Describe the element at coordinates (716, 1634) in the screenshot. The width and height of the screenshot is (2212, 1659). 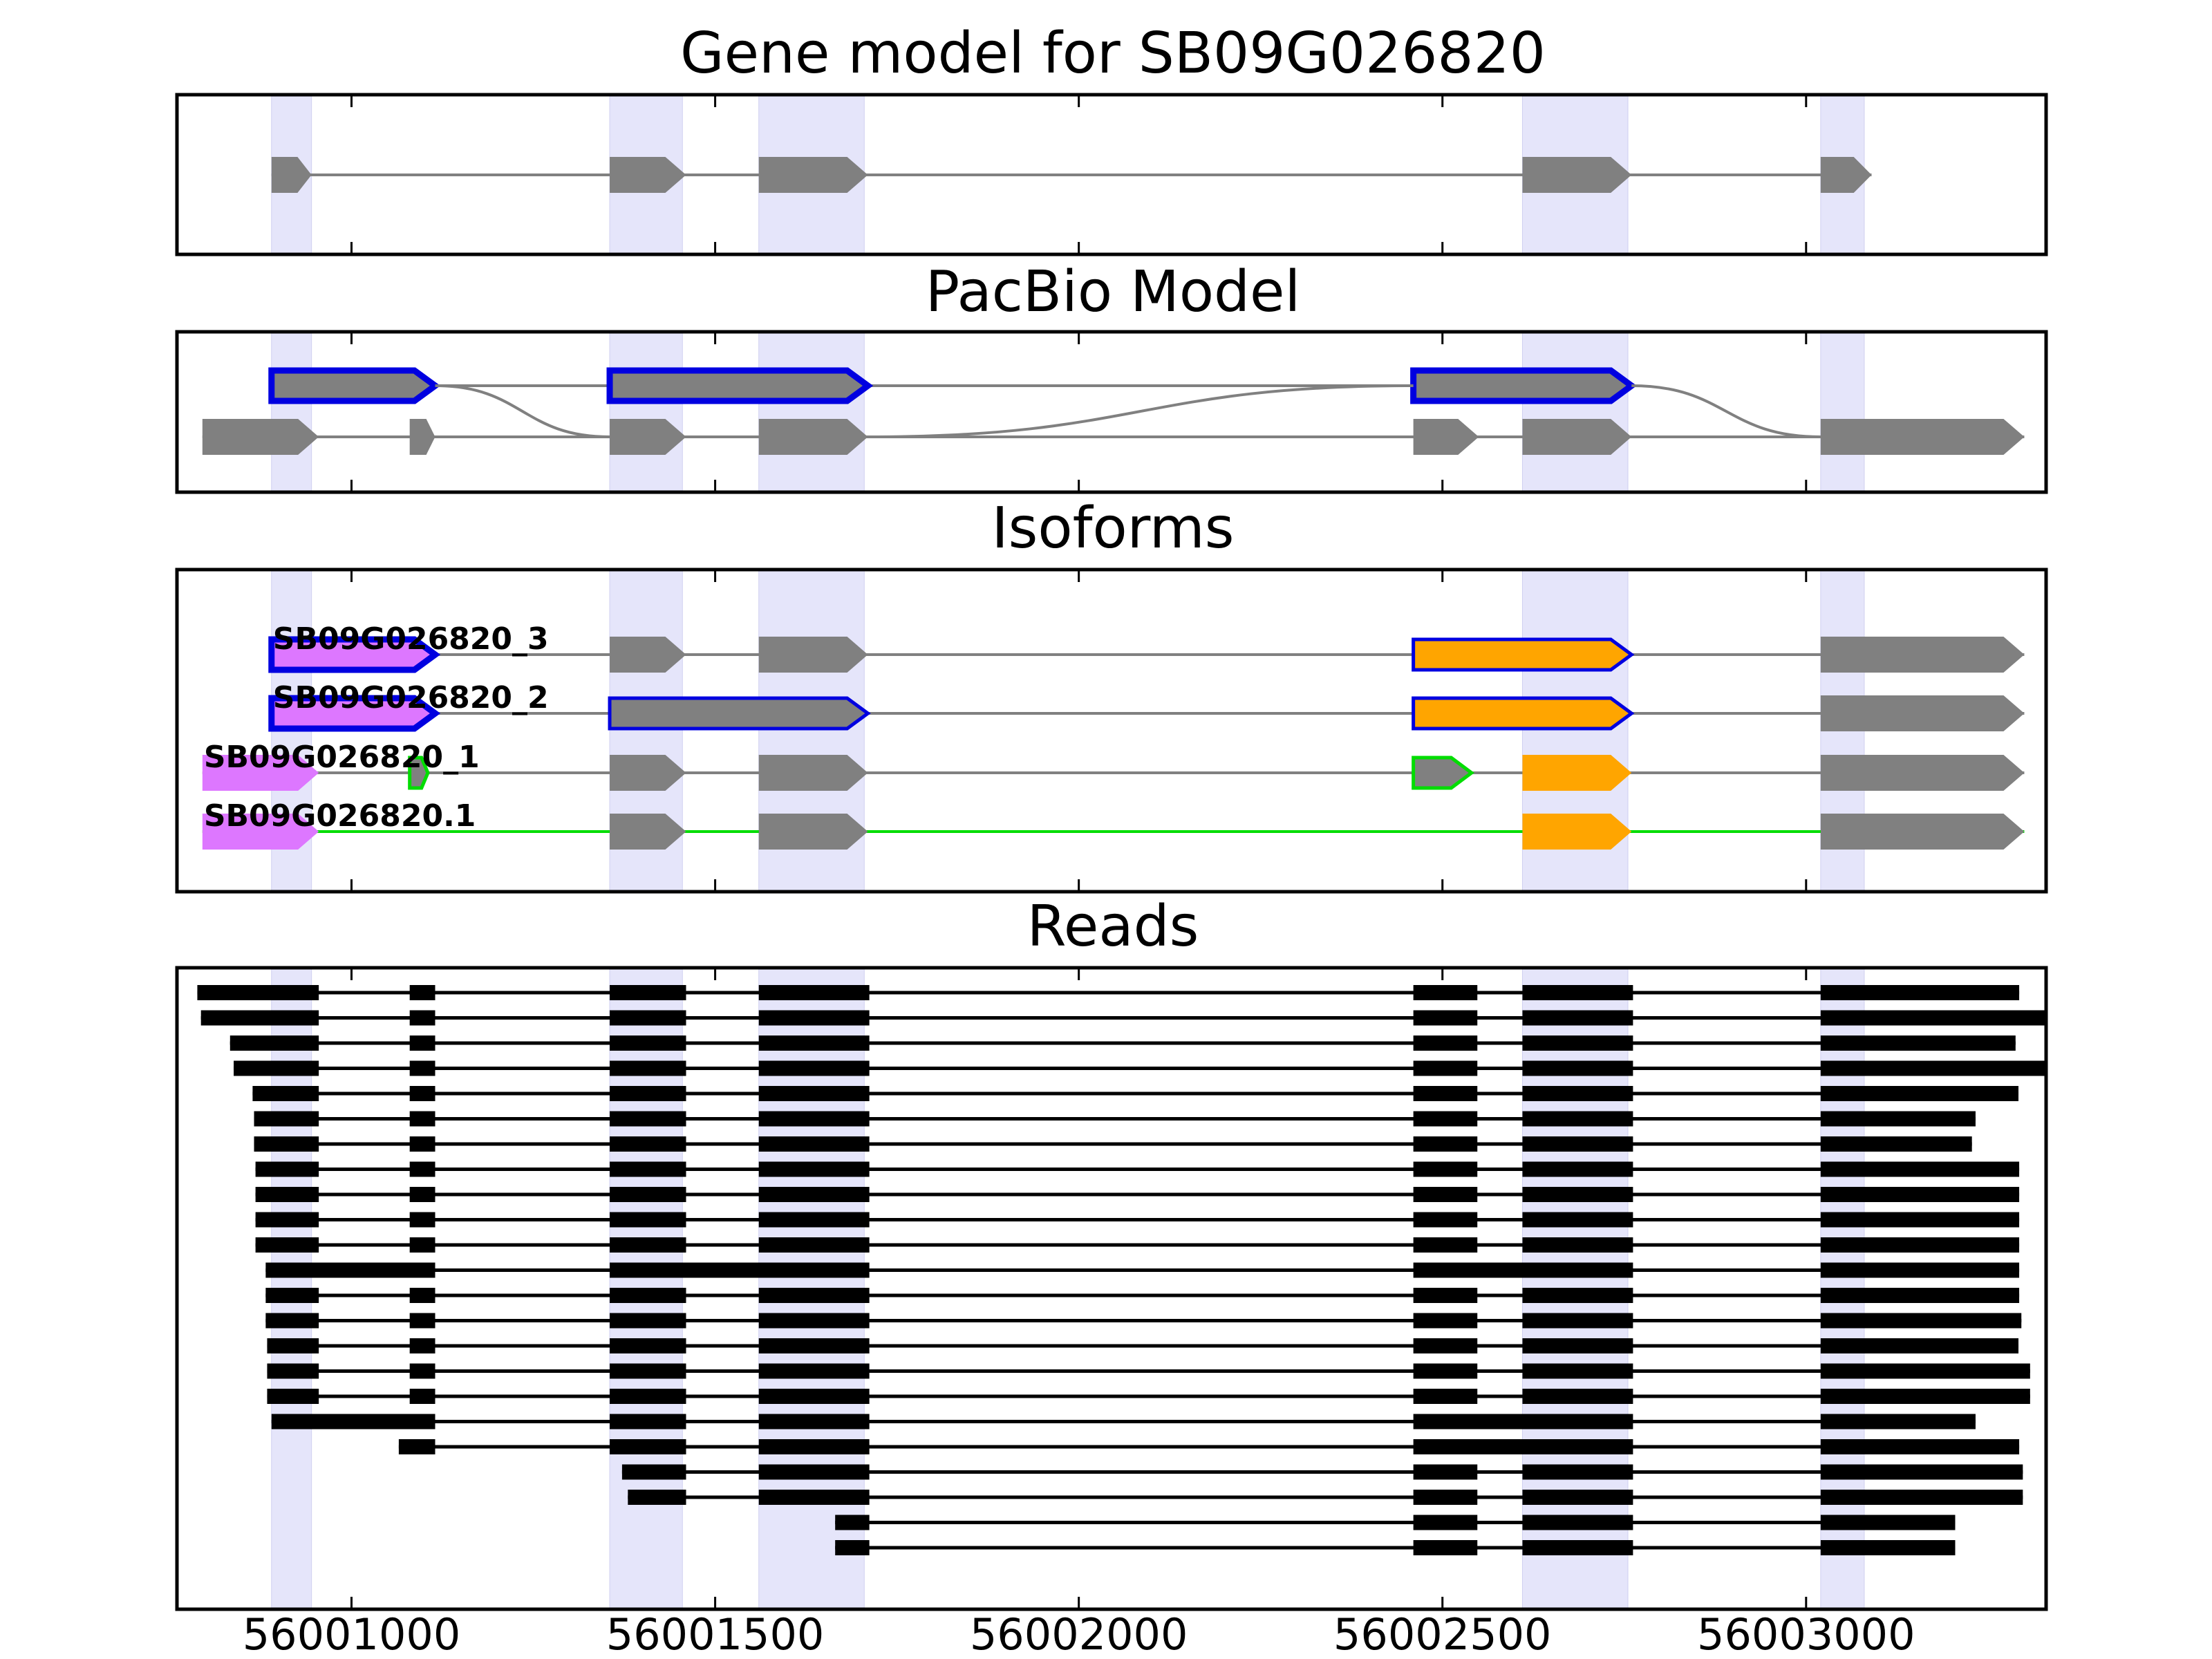
I see `x-tick-label: 56001500` at that location.